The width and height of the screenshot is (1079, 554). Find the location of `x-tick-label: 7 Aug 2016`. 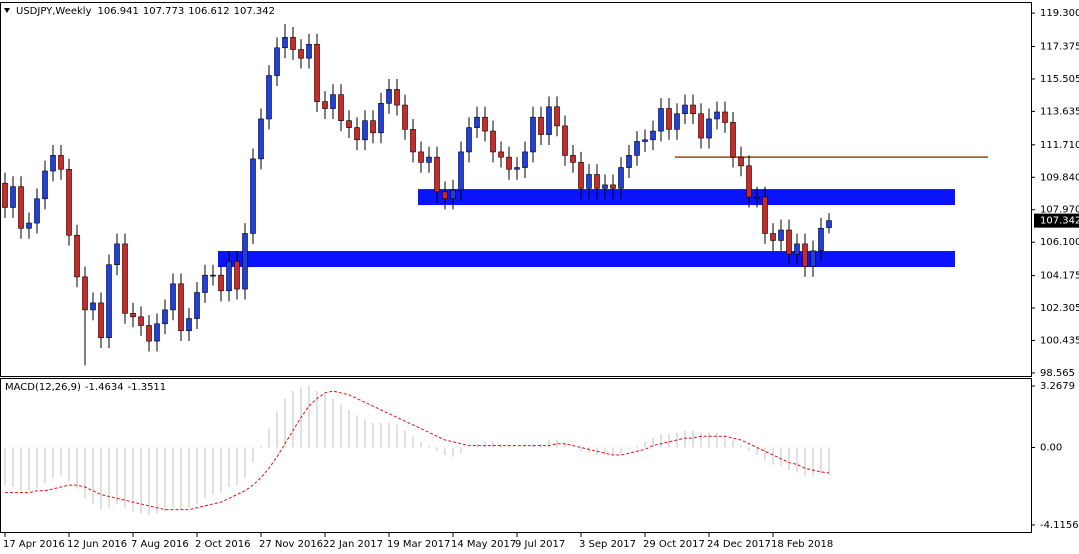

x-tick-label: 7 Aug 2016 is located at coordinates (160, 544).